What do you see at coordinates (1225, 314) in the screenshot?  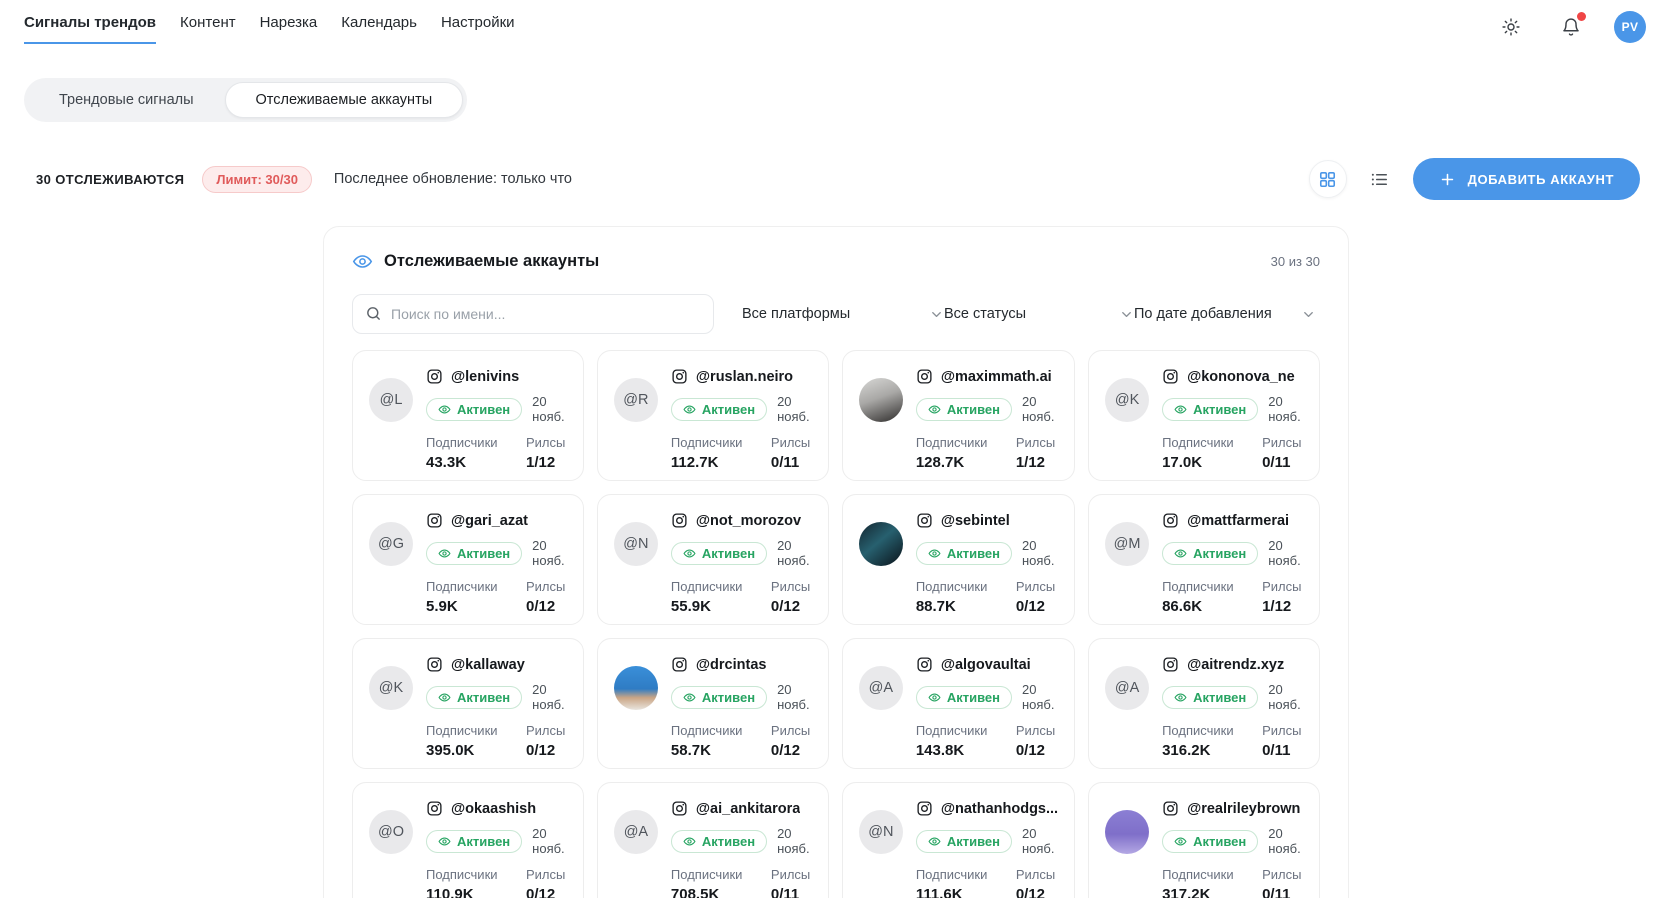 I see `sort-dropdown: По дате добавления` at bounding box center [1225, 314].